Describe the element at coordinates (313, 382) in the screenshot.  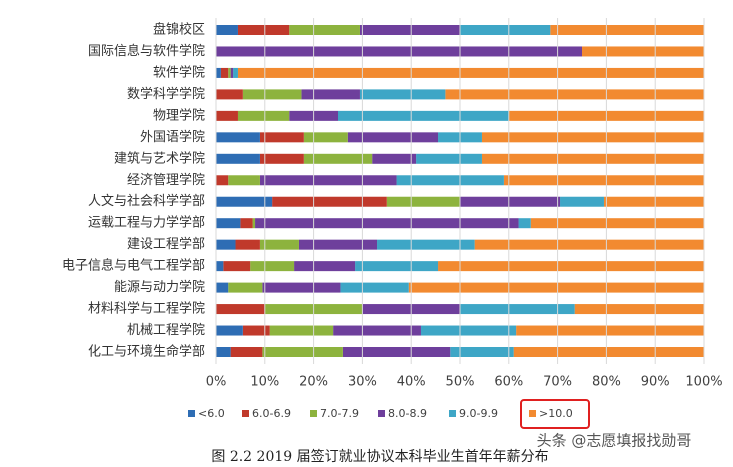
I see `x-tick-label: 20%` at that location.